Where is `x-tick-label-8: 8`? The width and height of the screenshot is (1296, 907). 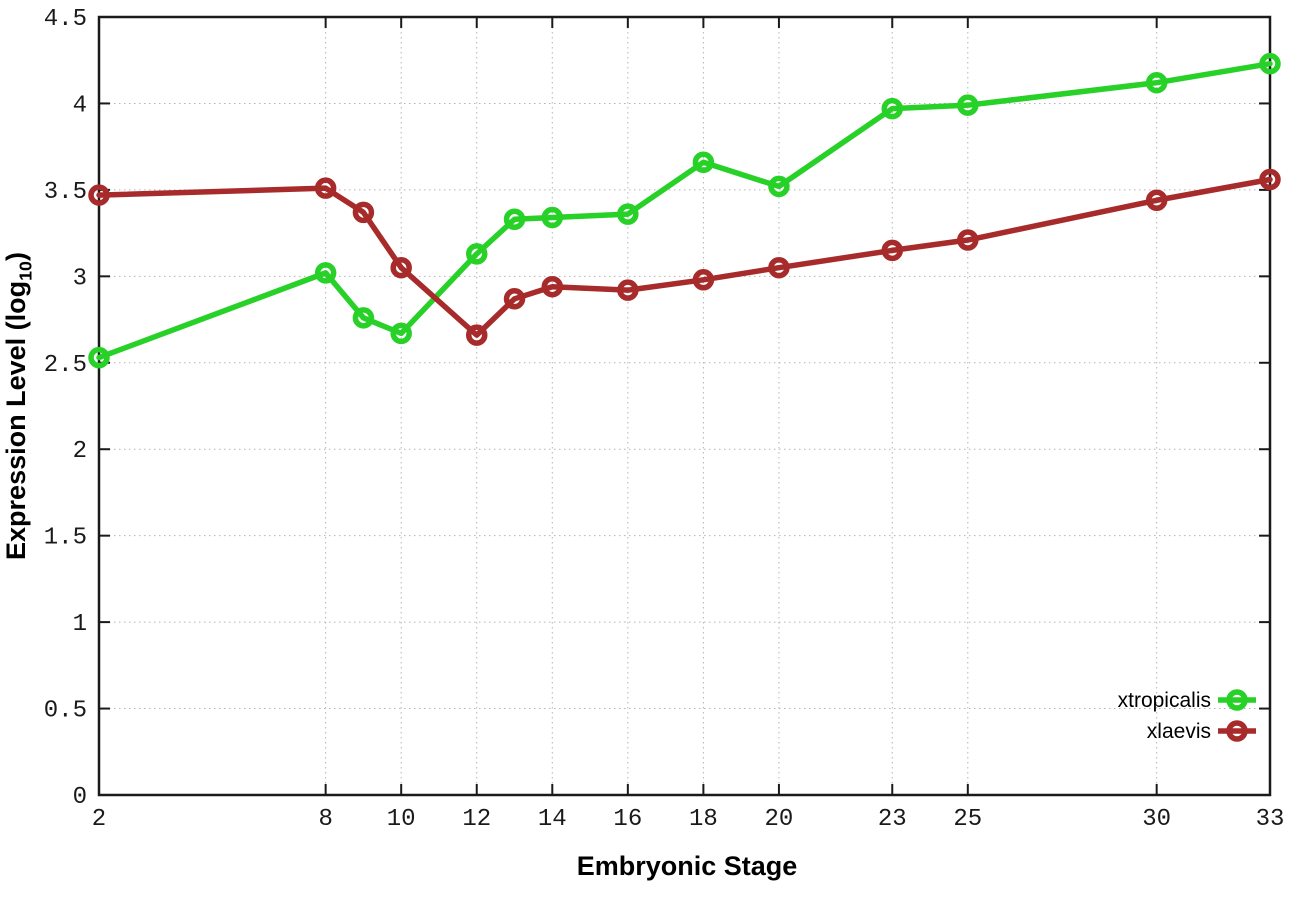
x-tick-label-8: 8 is located at coordinates (325, 819).